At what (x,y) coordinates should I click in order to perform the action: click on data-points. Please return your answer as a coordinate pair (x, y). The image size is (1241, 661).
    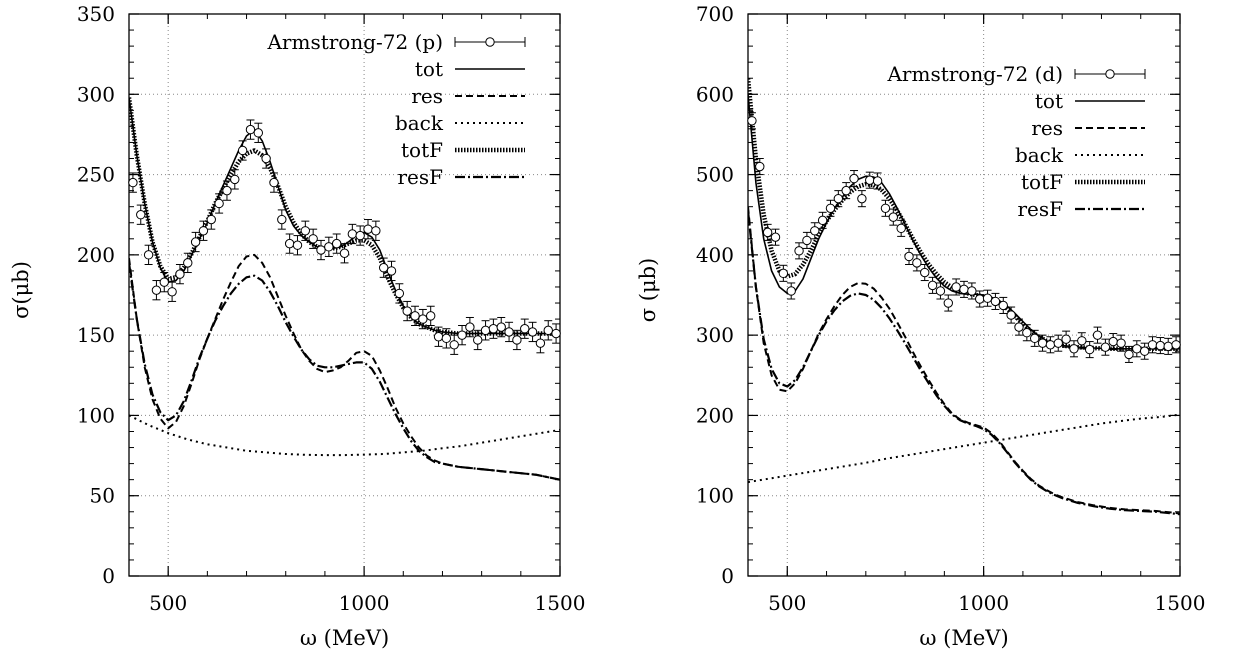
    Looking at the image, I should click on (964, 237).